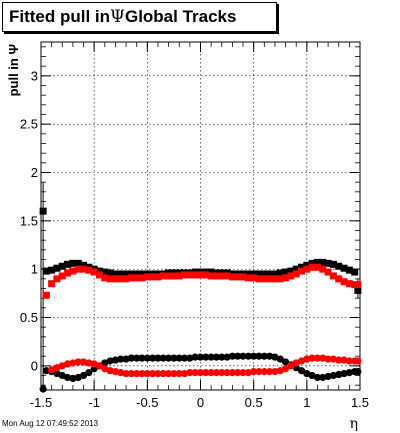  I want to click on y-tick-label: 2.5, so click(29, 124).